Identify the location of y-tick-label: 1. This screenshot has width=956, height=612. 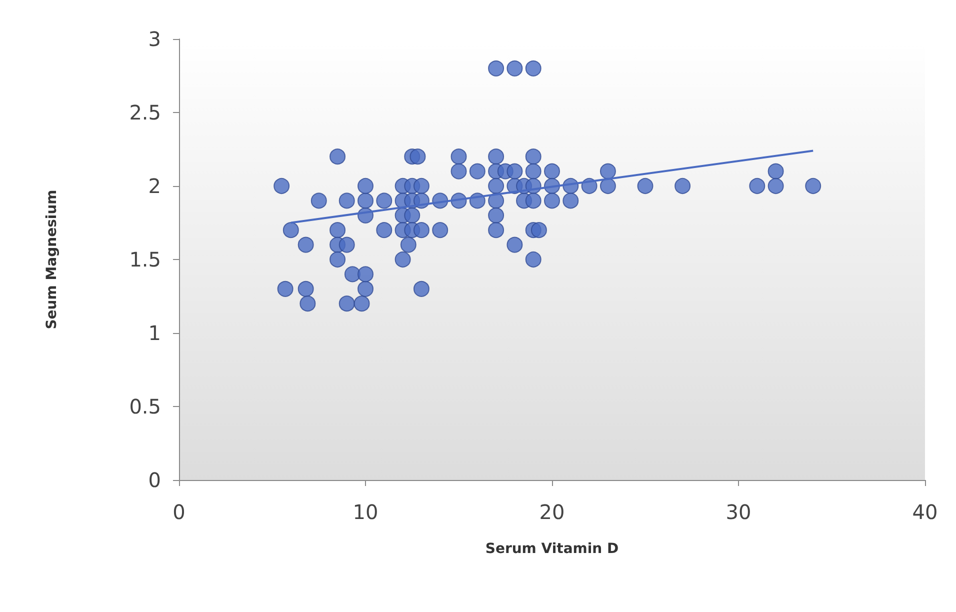
(154, 333).